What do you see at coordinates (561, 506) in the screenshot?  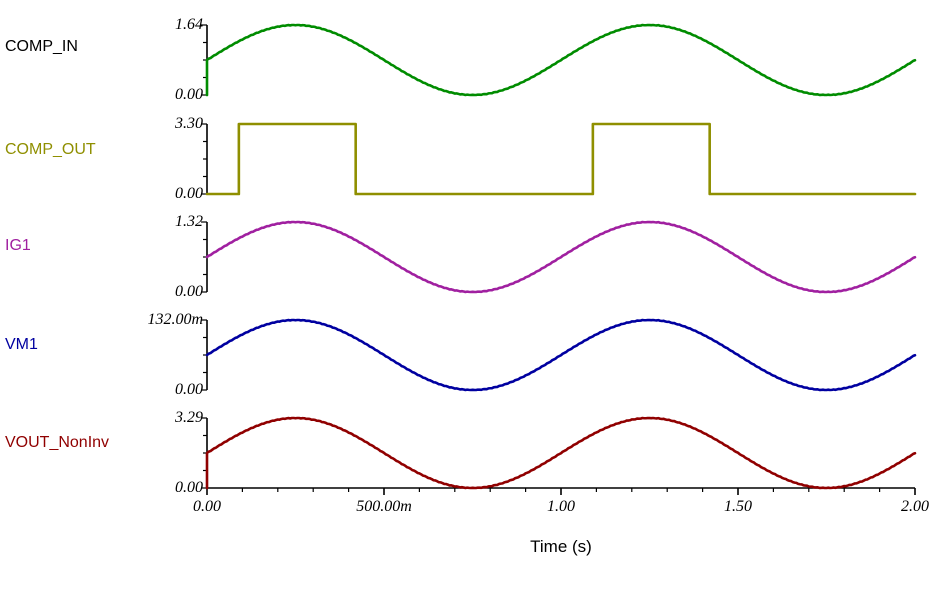 I see `x-tick-label: 1.00` at bounding box center [561, 506].